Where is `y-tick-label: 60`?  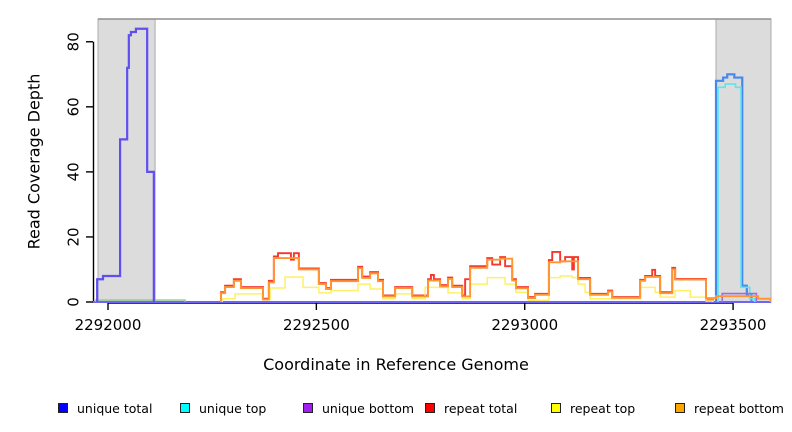
y-tick-label: 60 is located at coordinates (74, 106).